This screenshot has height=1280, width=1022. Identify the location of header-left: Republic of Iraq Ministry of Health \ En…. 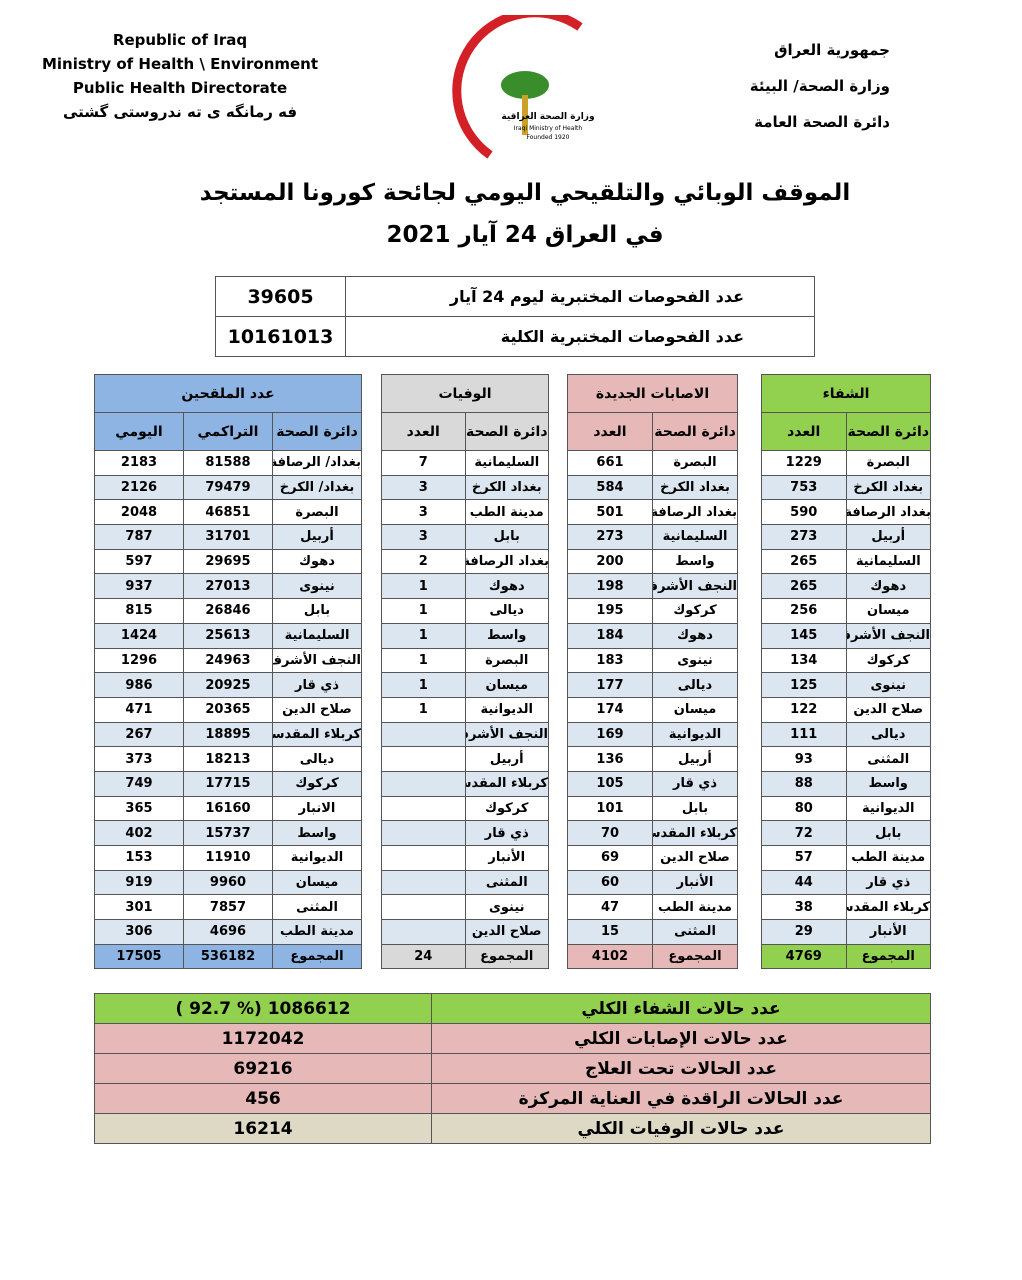
(180, 76).